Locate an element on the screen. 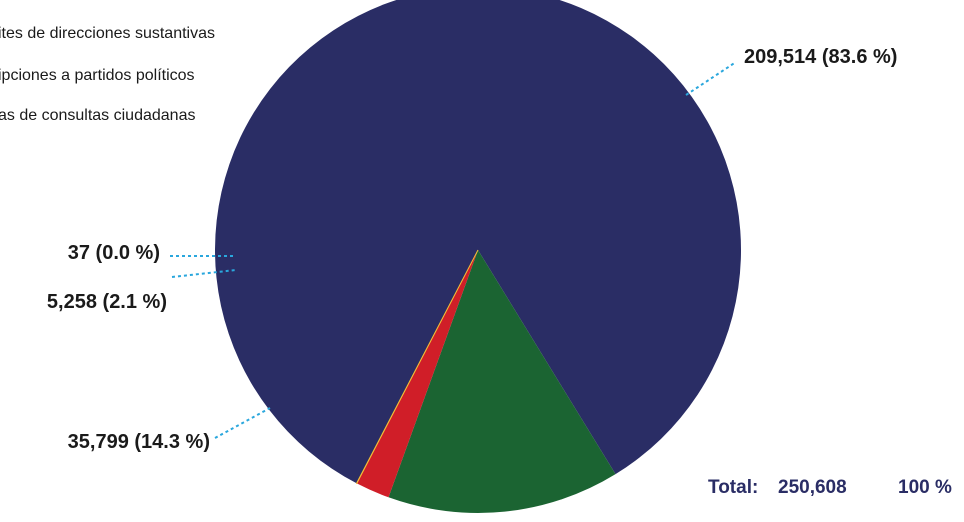 This screenshot has height=522, width=964. total-percent: 100 % is located at coordinates (925, 487).